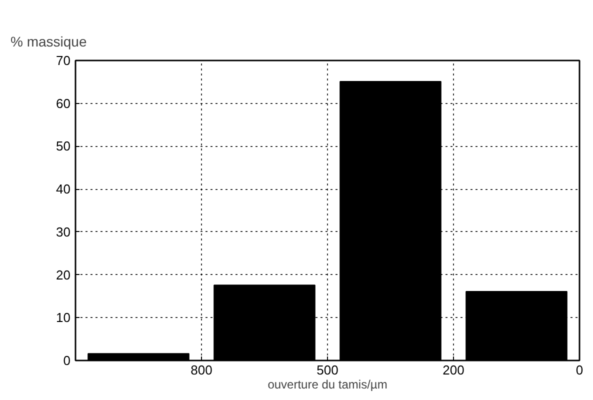 This screenshot has width=593, height=400. I want to click on y-tick-label: 10, so click(63, 318).